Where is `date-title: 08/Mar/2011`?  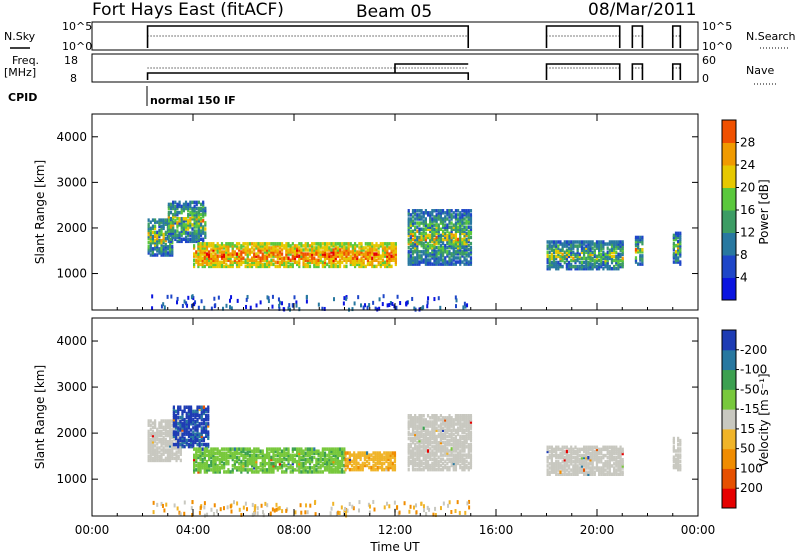
date-title: 08/Mar/2011 is located at coordinates (642, 10).